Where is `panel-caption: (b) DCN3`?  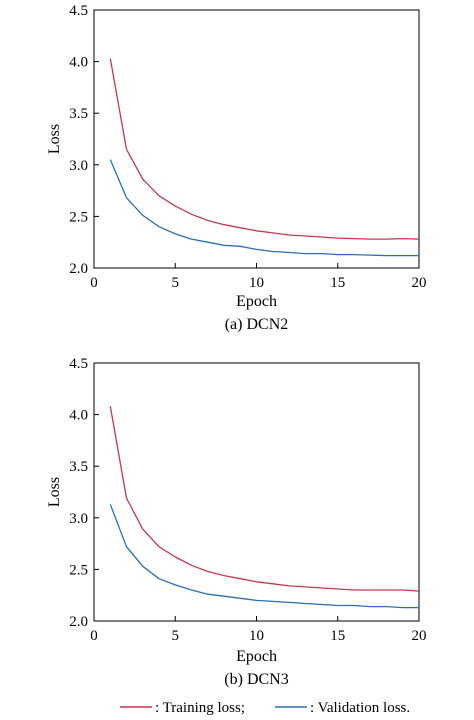
panel-caption: (b) DCN3 is located at coordinates (256, 679).